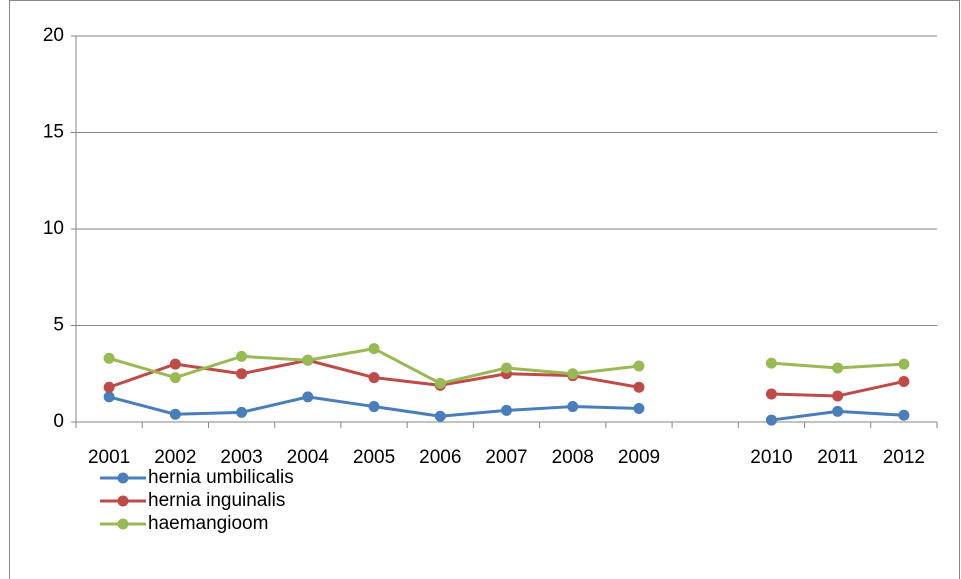 The image size is (961, 579). Describe the element at coordinates (208, 523) in the screenshot. I see `legend-label: haemangioom` at that location.